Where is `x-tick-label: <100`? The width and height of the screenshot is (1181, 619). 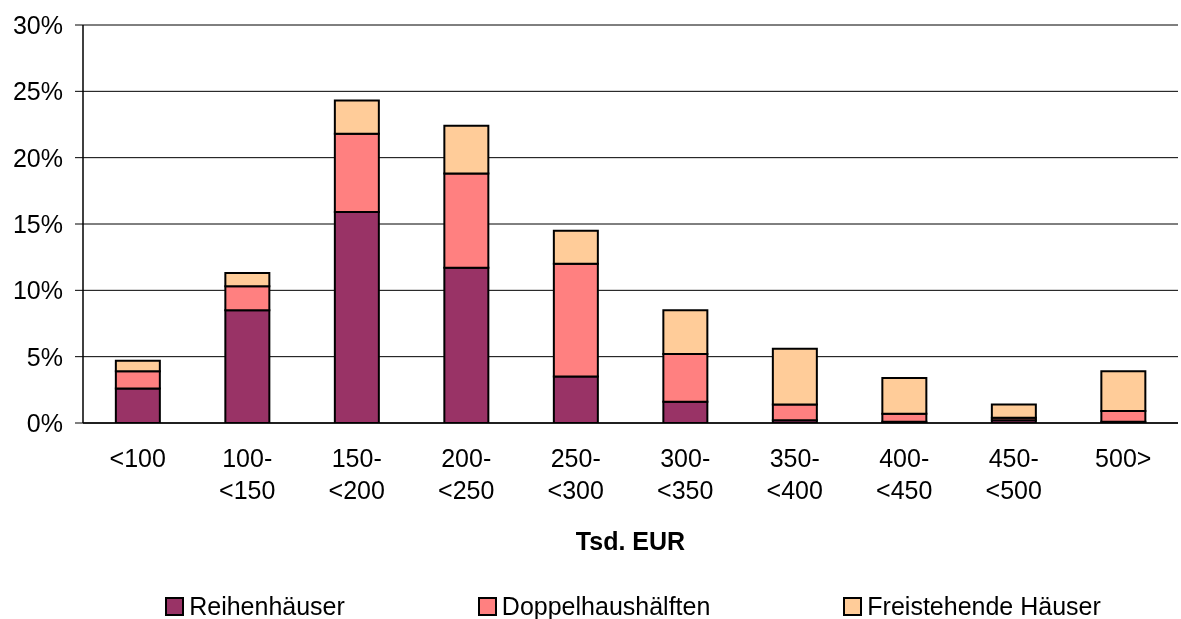 x-tick-label: <100 is located at coordinates (137, 458).